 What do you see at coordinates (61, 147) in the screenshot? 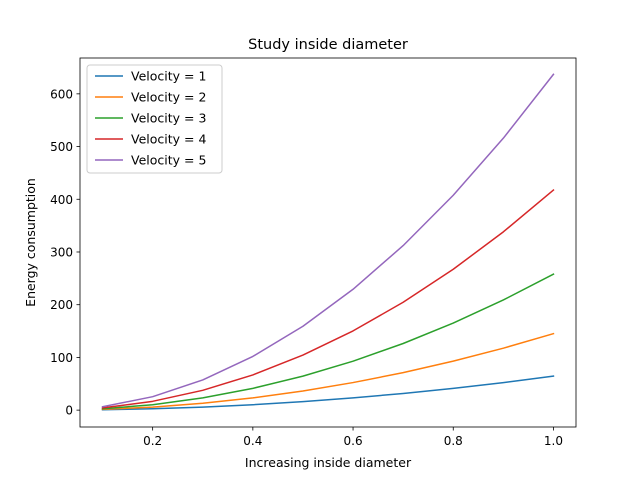
I see `y-tick-label: 500` at bounding box center [61, 147].